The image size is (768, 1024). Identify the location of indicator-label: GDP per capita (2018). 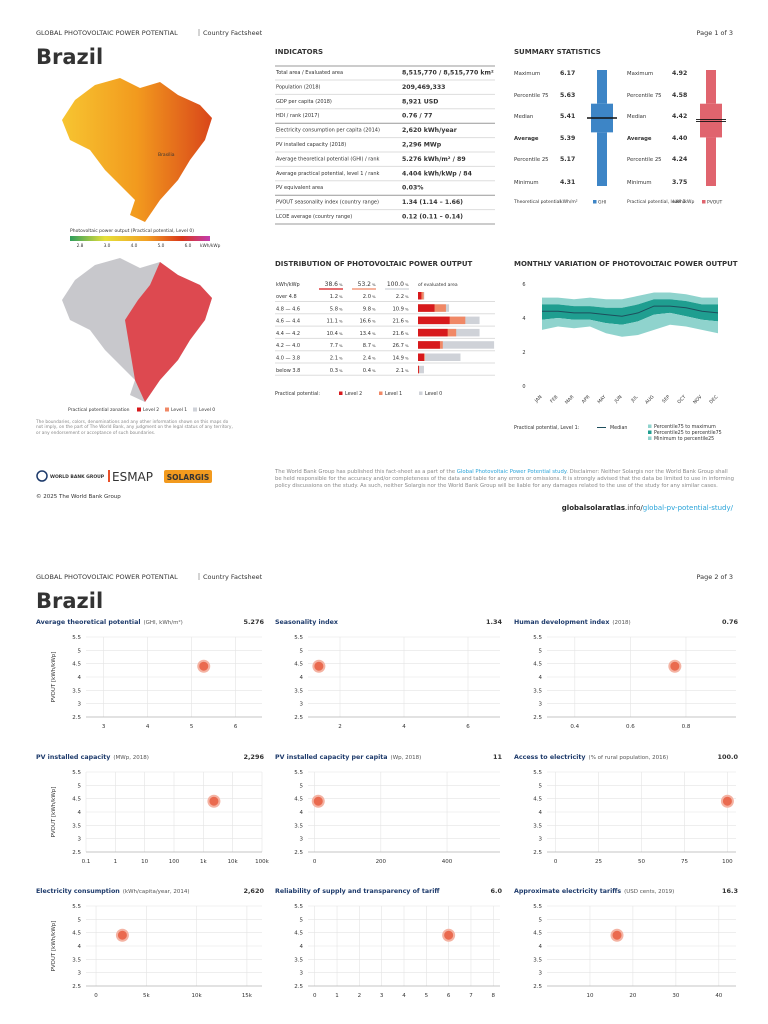
(304, 102).